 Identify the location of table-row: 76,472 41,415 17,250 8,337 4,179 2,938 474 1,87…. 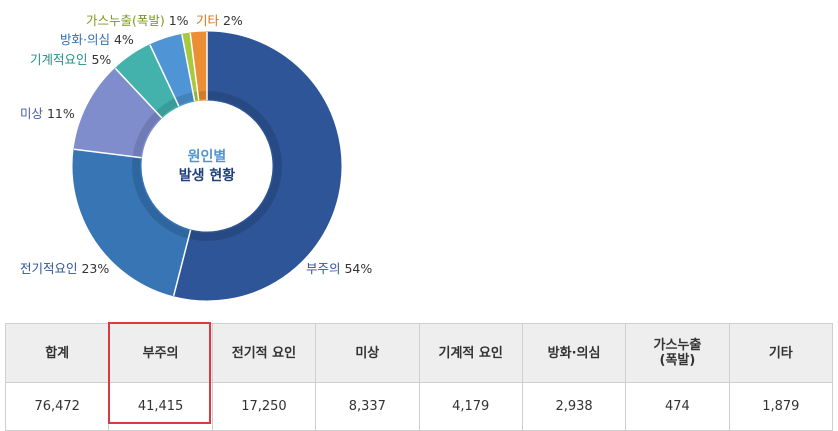
(419, 406).